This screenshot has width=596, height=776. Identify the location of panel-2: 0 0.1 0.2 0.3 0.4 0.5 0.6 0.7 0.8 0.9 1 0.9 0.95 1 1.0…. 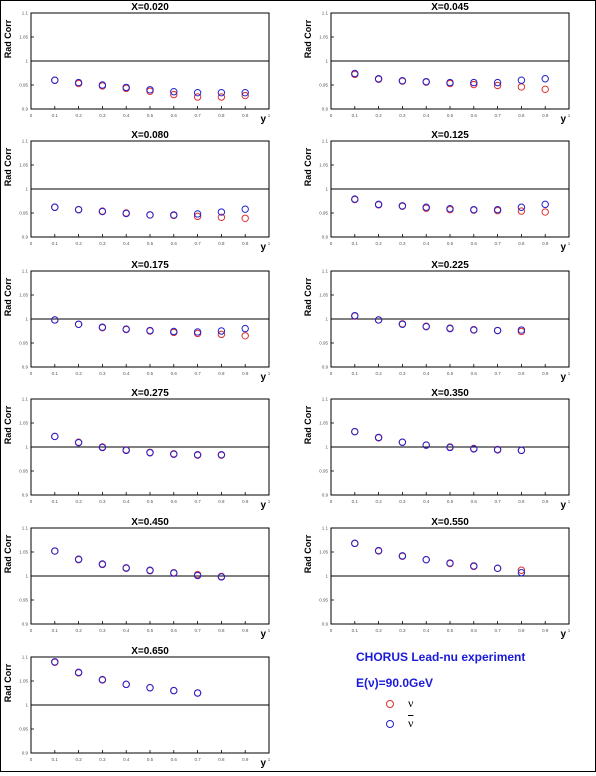
(437, 63).